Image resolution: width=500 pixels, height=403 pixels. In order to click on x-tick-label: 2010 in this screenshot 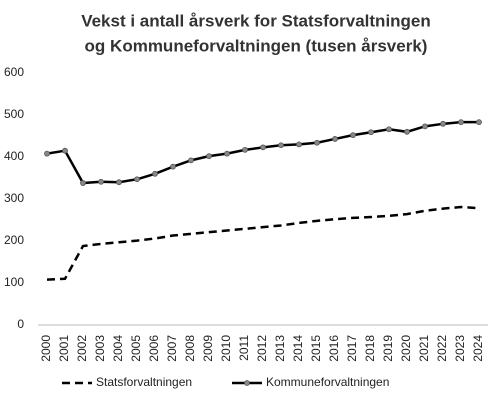, I will do `click(226, 348)`.